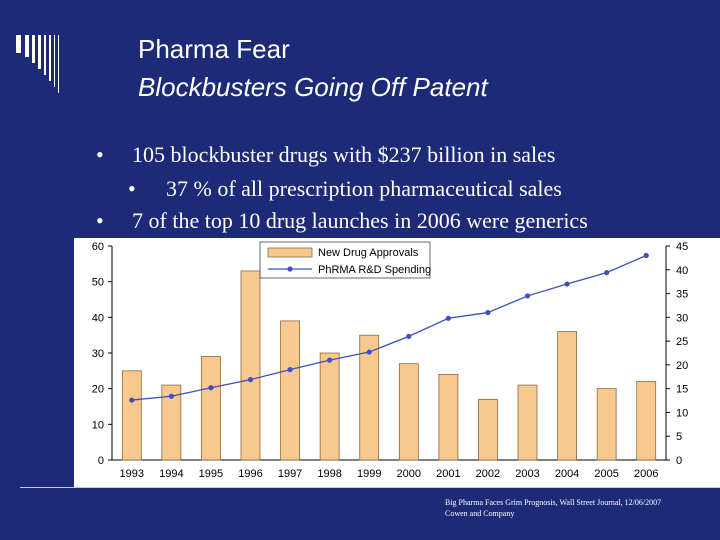  Describe the element at coordinates (329, 474) in the screenshot. I see `x-tick-label: 1998` at that location.